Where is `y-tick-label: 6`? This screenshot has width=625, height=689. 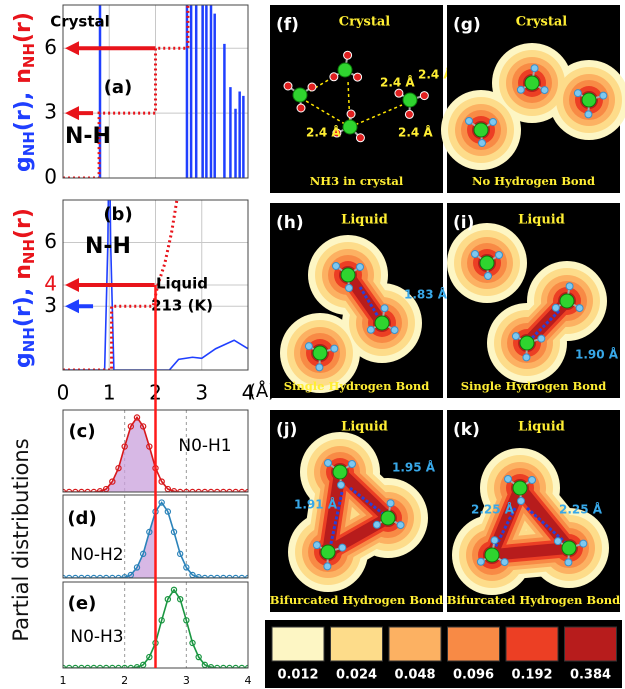
y-tick-label: 6 is located at coordinates (50, 241).